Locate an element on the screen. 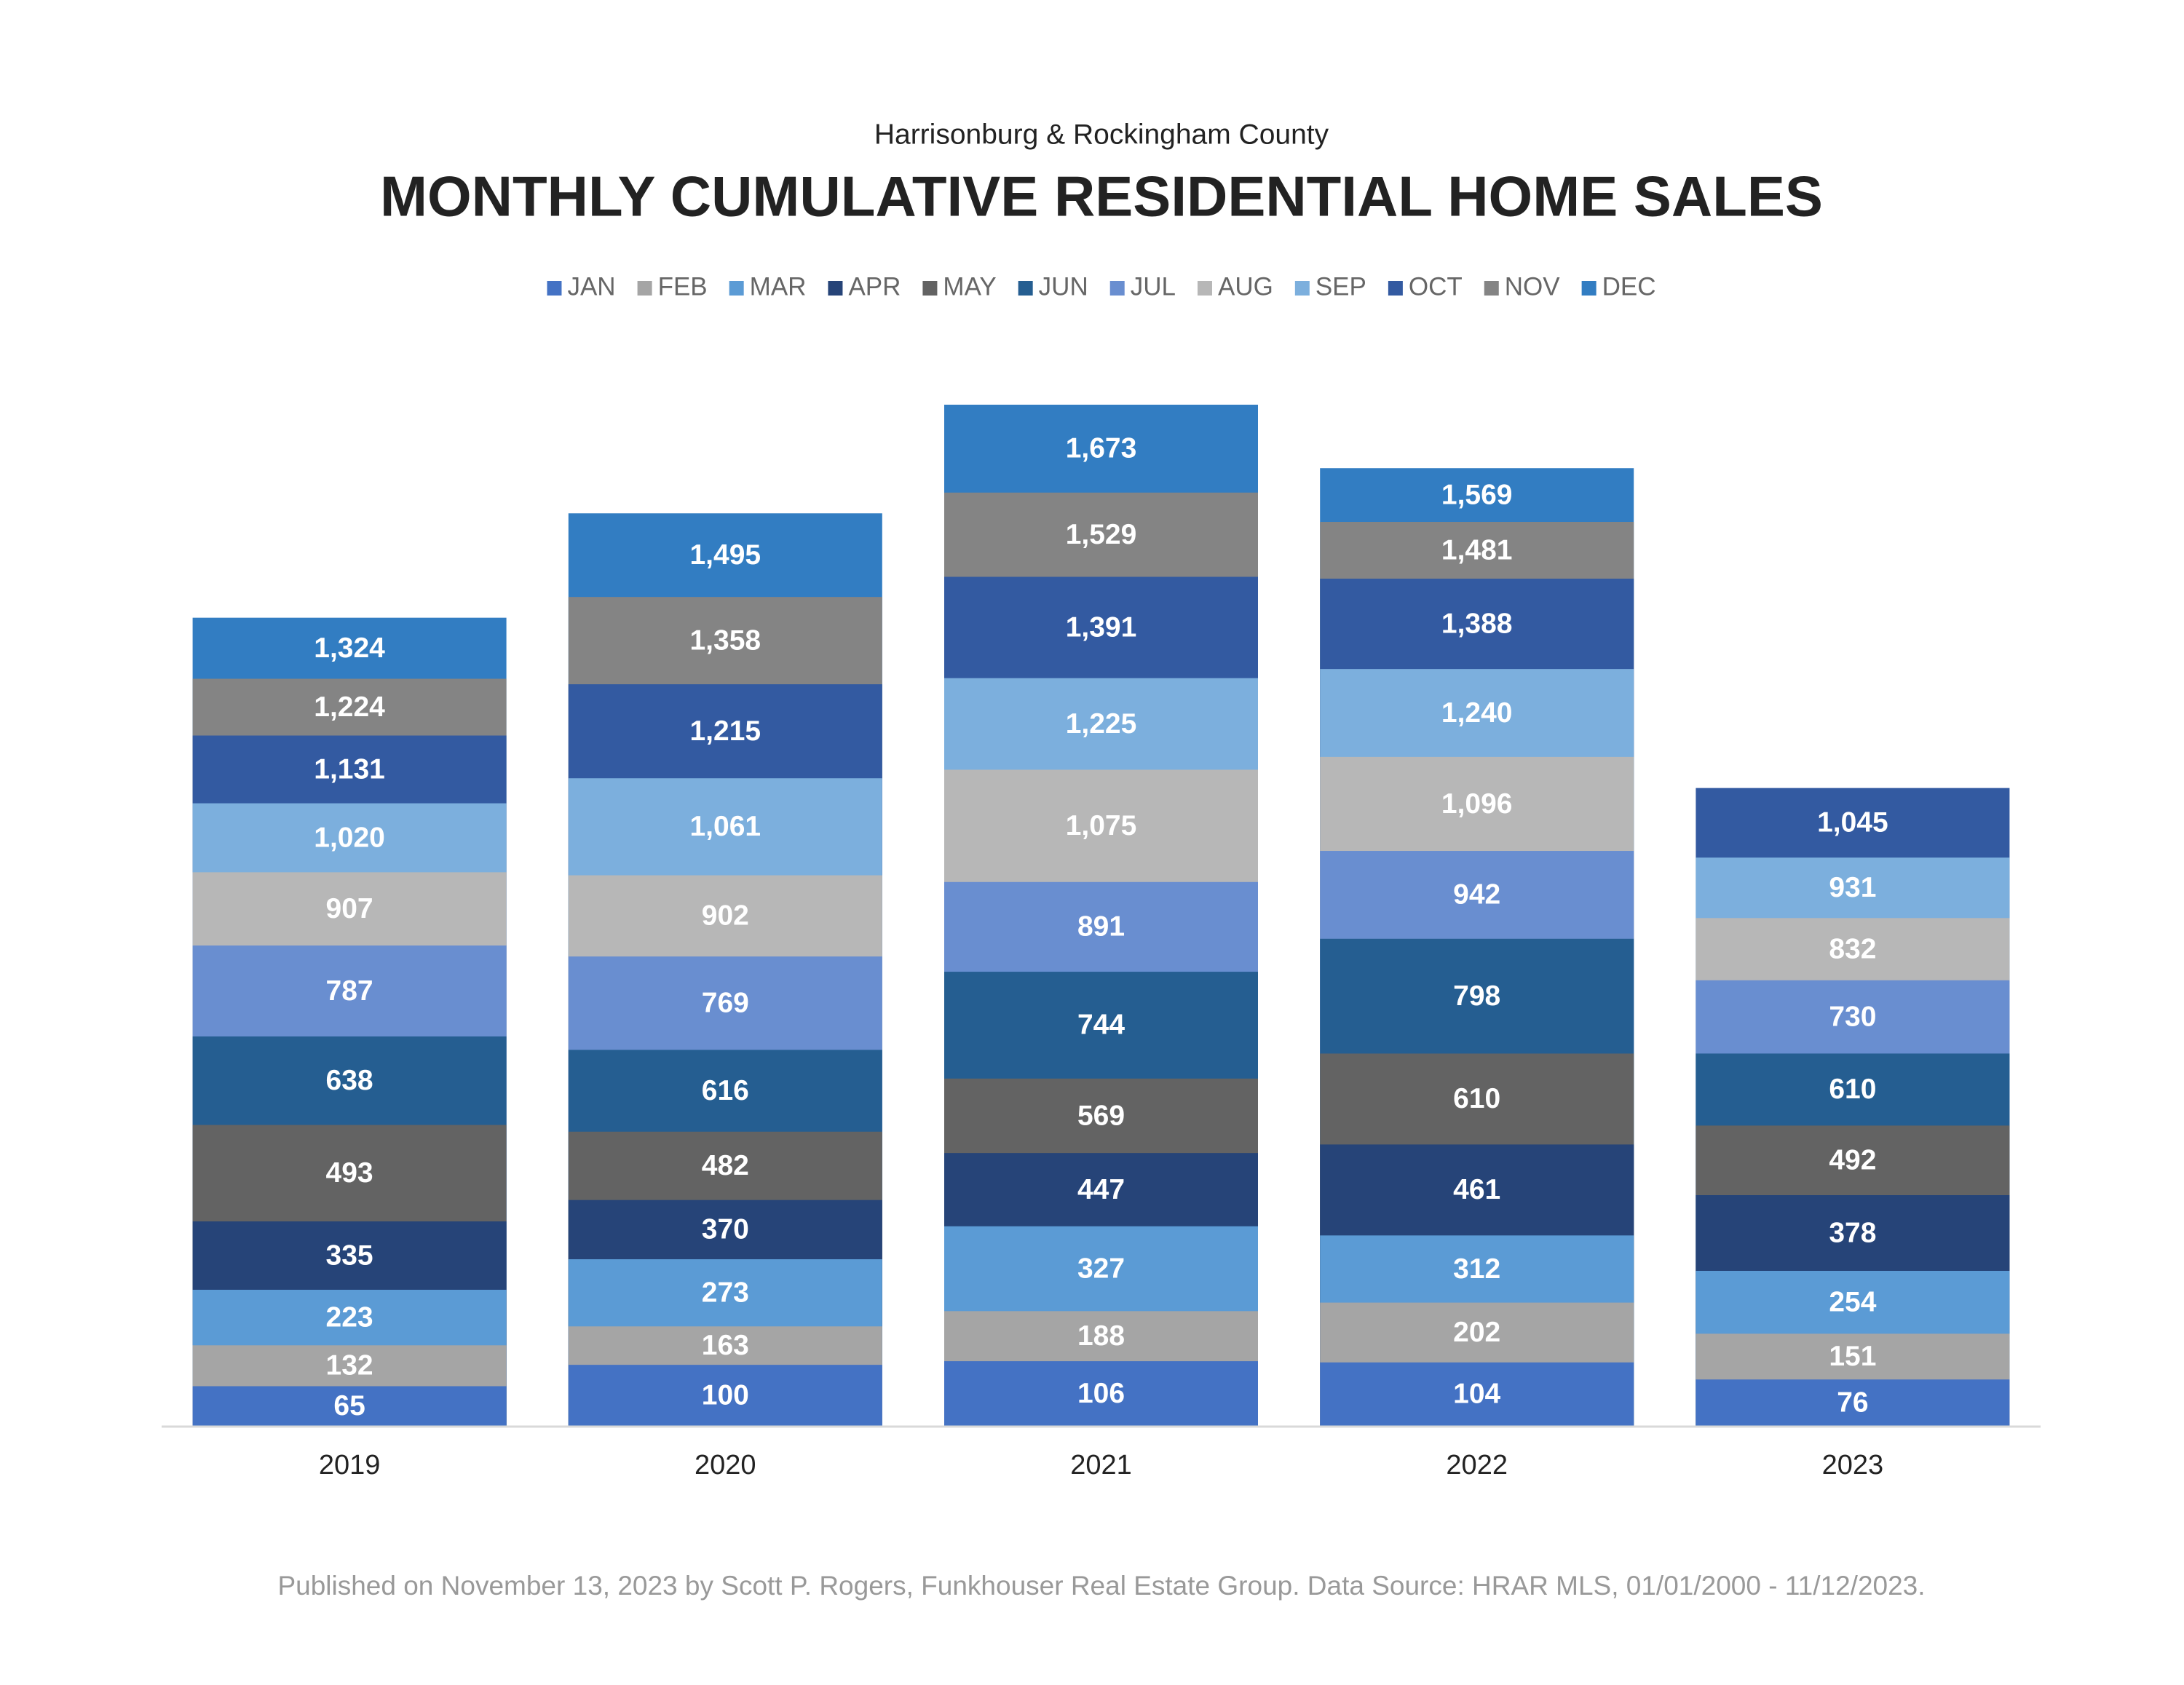  x-tick-label: 2022 is located at coordinates (1477, 1465).